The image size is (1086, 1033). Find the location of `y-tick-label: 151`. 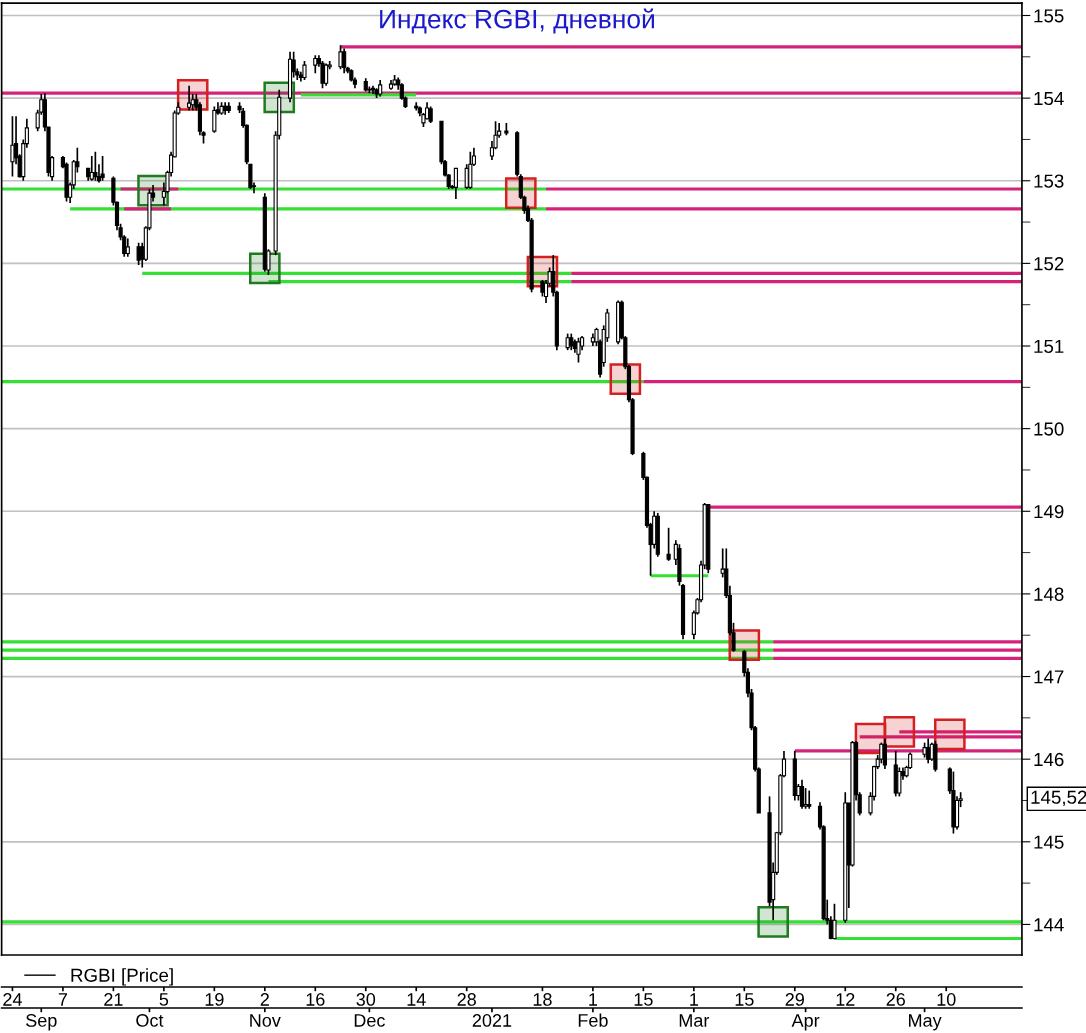

y-tick-label: 151 is located at coordinates (1049, 346).